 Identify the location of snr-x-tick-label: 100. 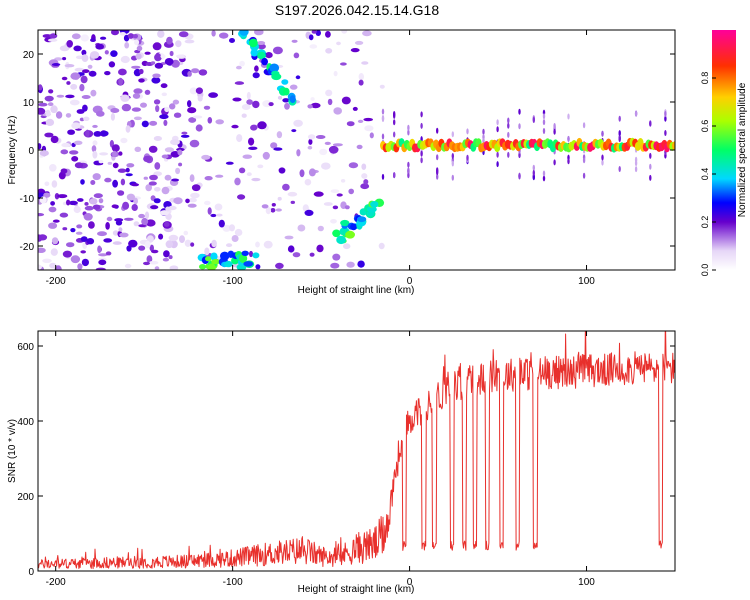
(586, 582).